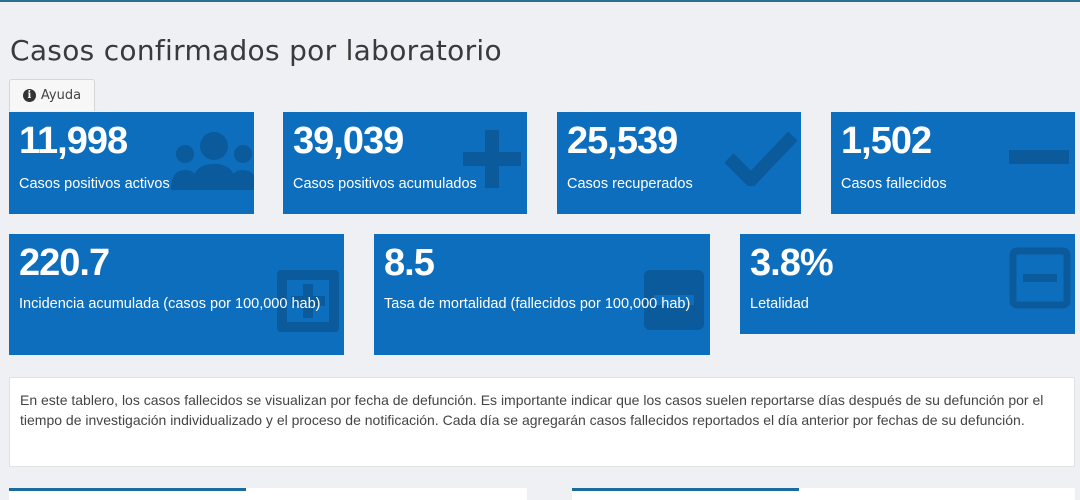 This screenshot has width=1080, height=500. I want to click on plus-square-icon, so click(308, 301).